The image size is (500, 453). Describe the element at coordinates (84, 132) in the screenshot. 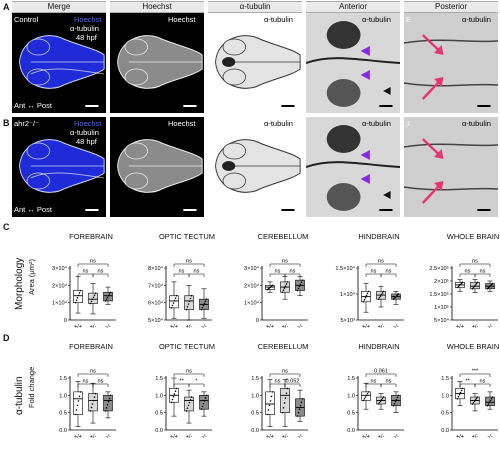

I see `merge-label-tubulin-b: α-tubulin` at that location.